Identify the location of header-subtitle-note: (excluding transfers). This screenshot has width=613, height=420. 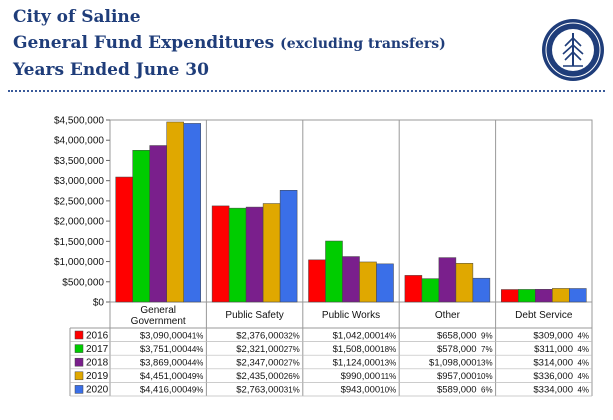
(363, 44).